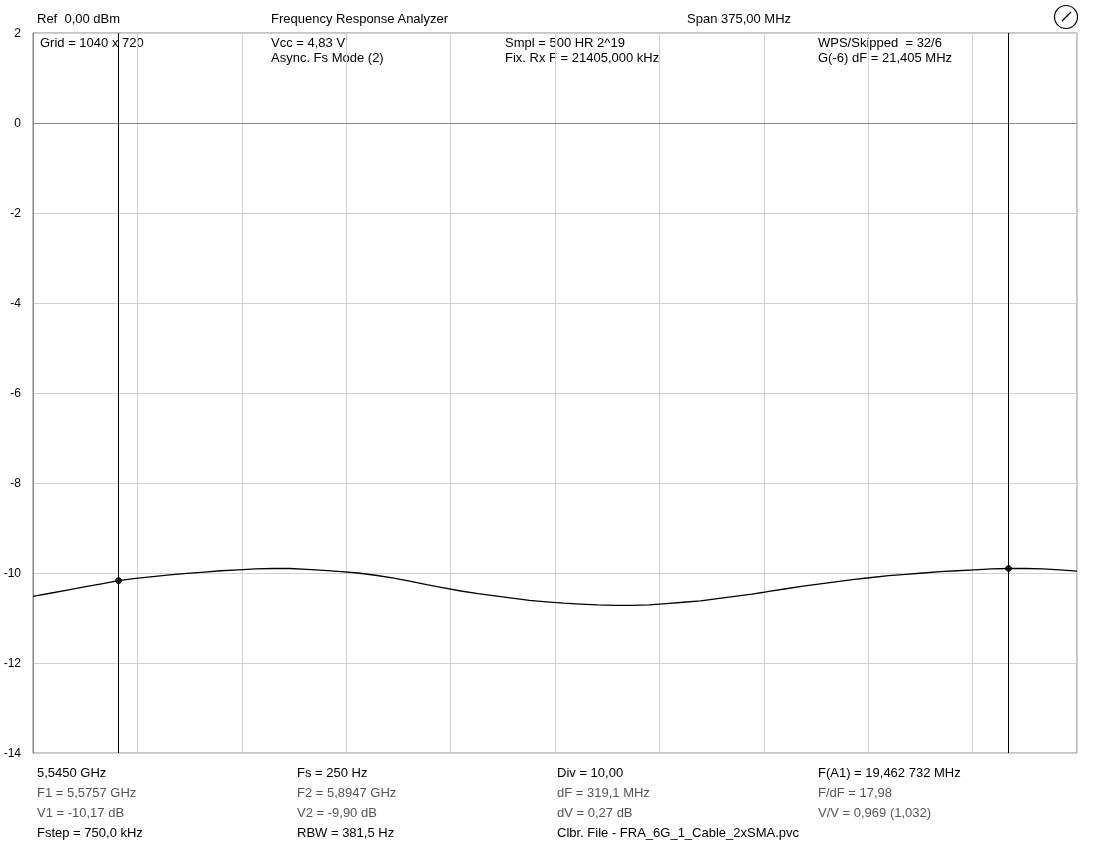 The width and height of the screenshot is (1115, 858). Describe the element at coordinates (16, 303) in the screenshot. I see `y-tick-label: -4` at that location.